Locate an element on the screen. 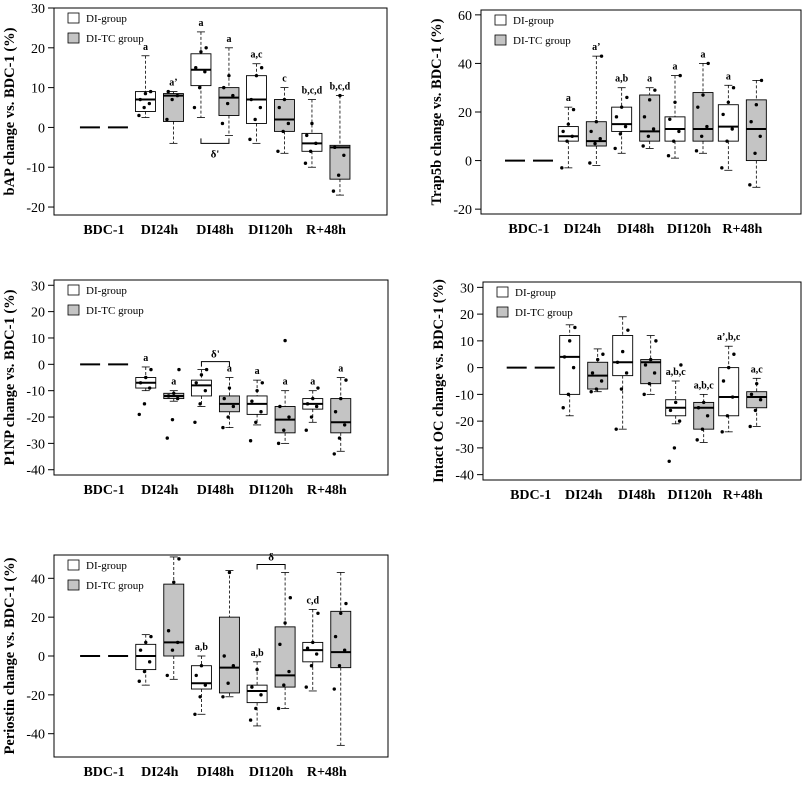 The width and height of the screenshot is (809, 786). y-axis-title: bAP change vs. BDC-1 (%) is located at coordinates (10, 111).